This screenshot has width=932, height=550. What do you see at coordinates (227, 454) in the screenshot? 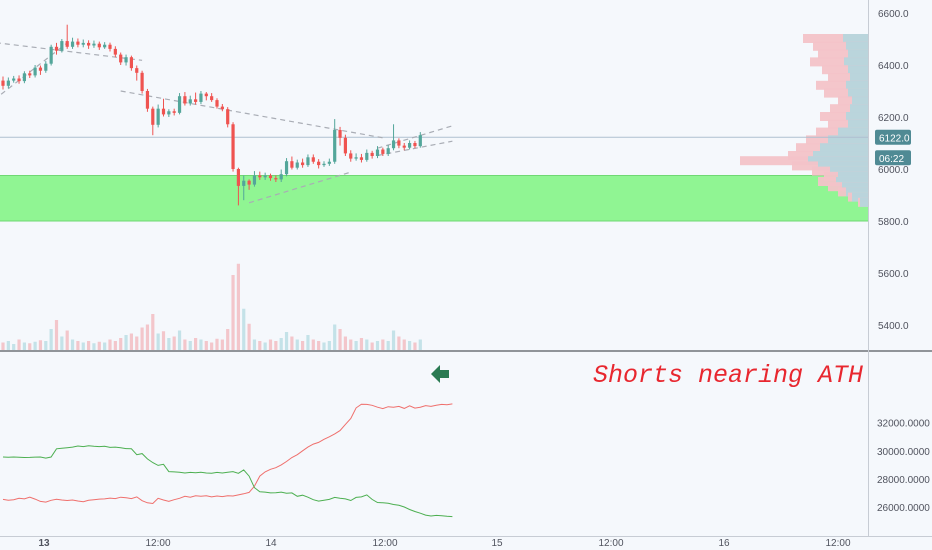
I see `shorts-line` at bounding box center [227, 454].